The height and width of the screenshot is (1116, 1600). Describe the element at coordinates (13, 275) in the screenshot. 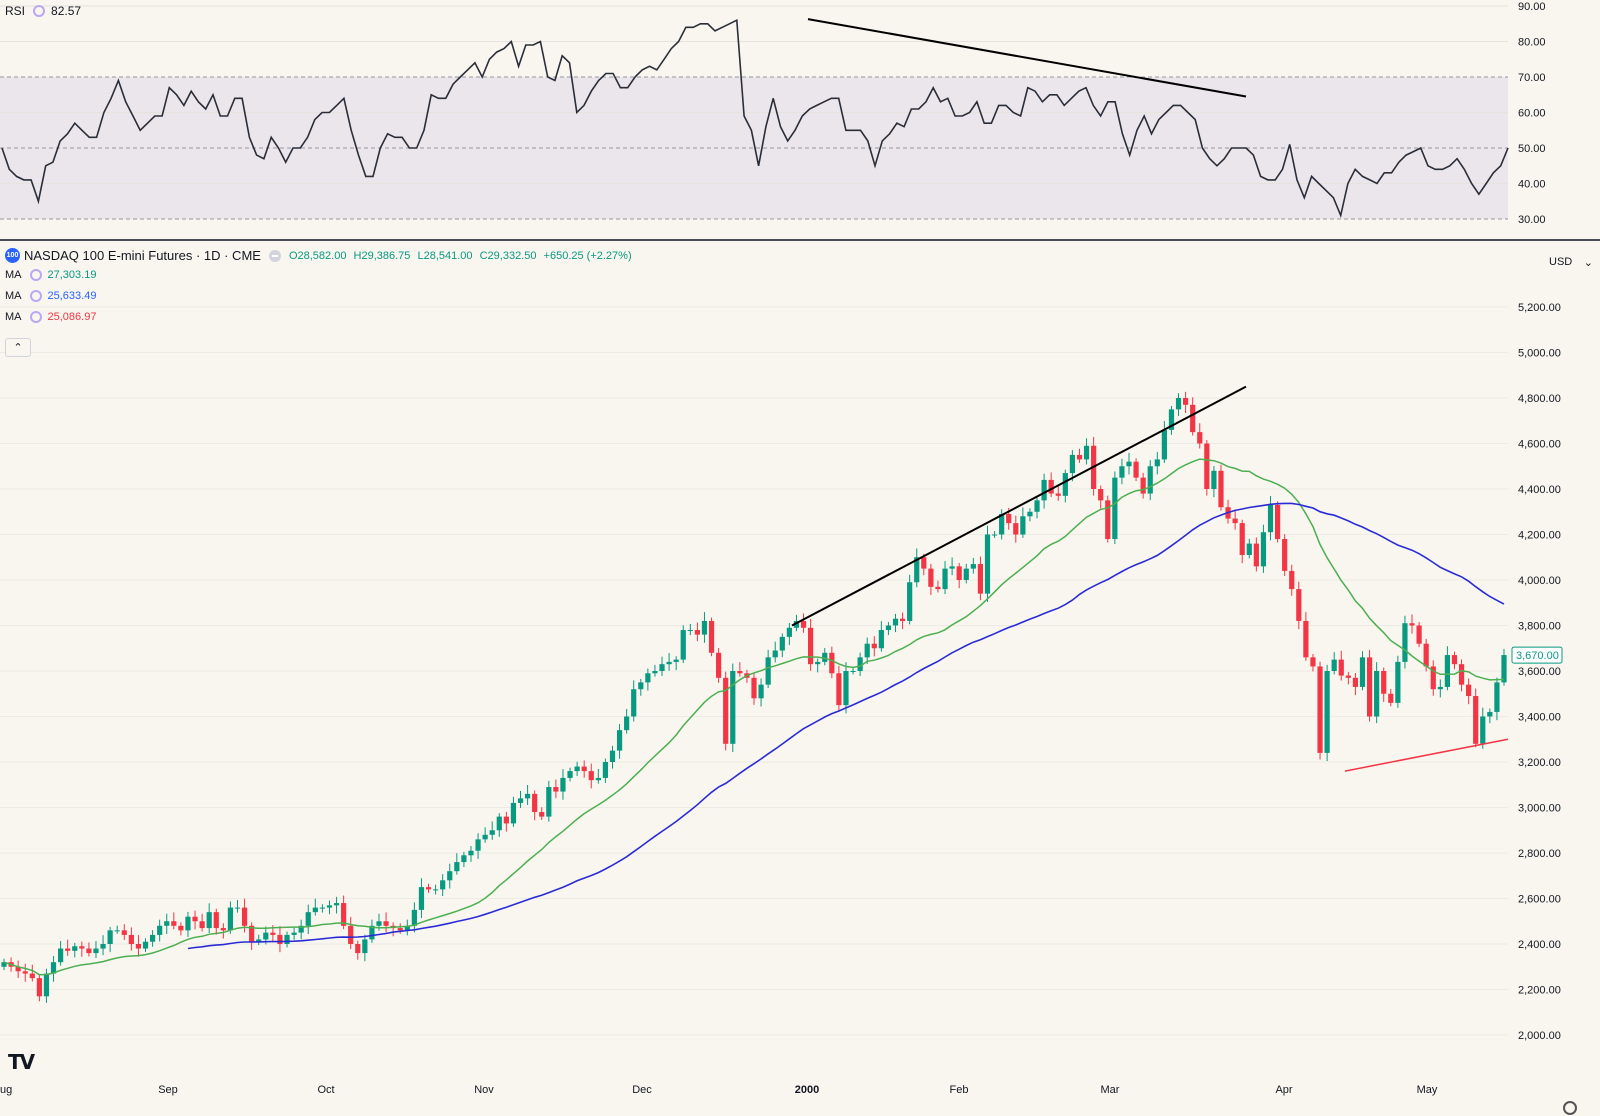

I see `ma-label: MA` at that location.